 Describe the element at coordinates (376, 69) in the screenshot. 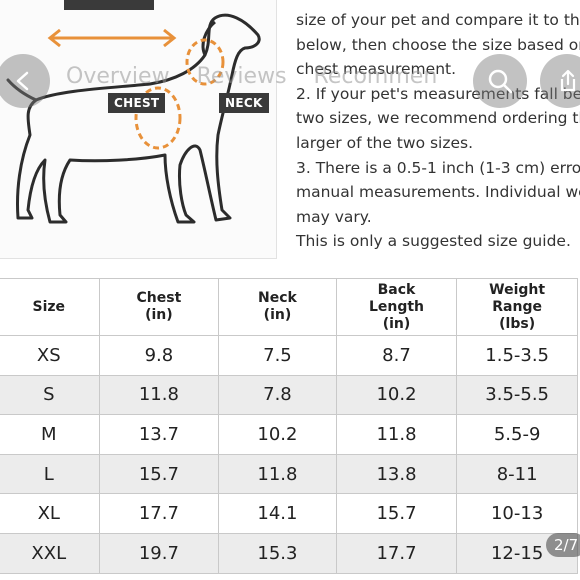

I see `instruction-line: chest measurement.` at that location.